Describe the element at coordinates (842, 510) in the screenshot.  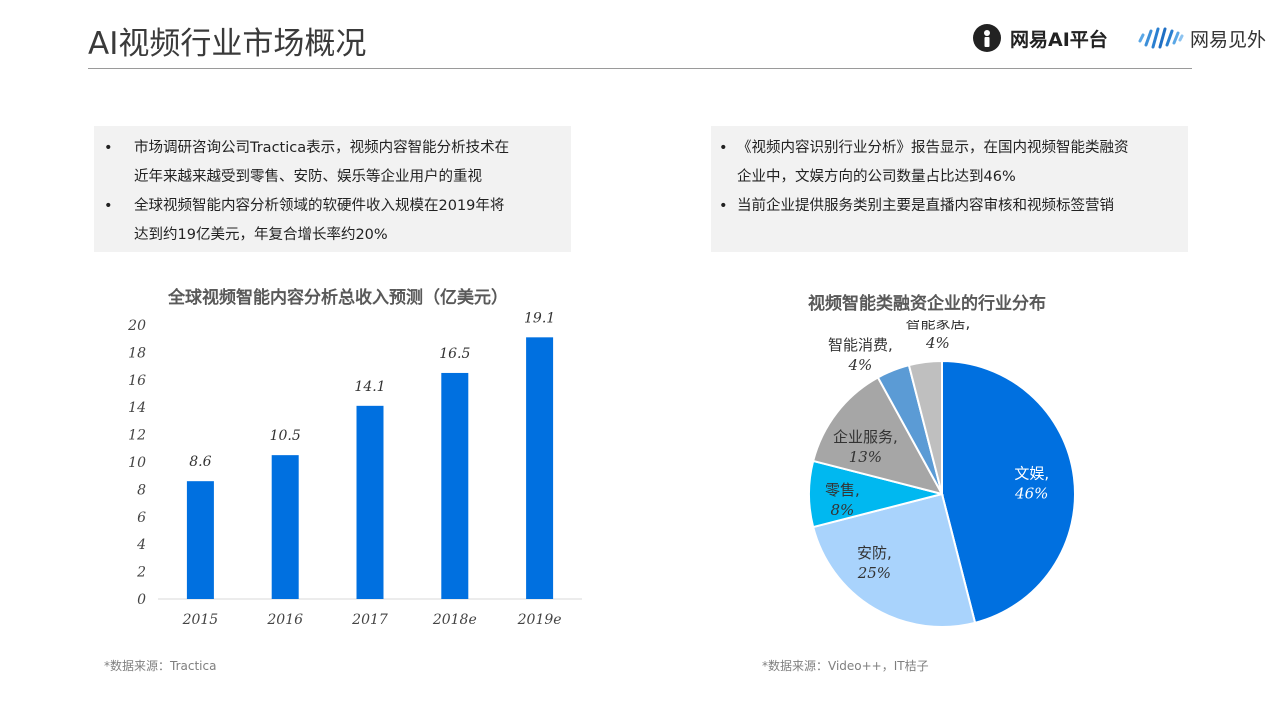
I see `pie-slice-percent: 8%` at that location.